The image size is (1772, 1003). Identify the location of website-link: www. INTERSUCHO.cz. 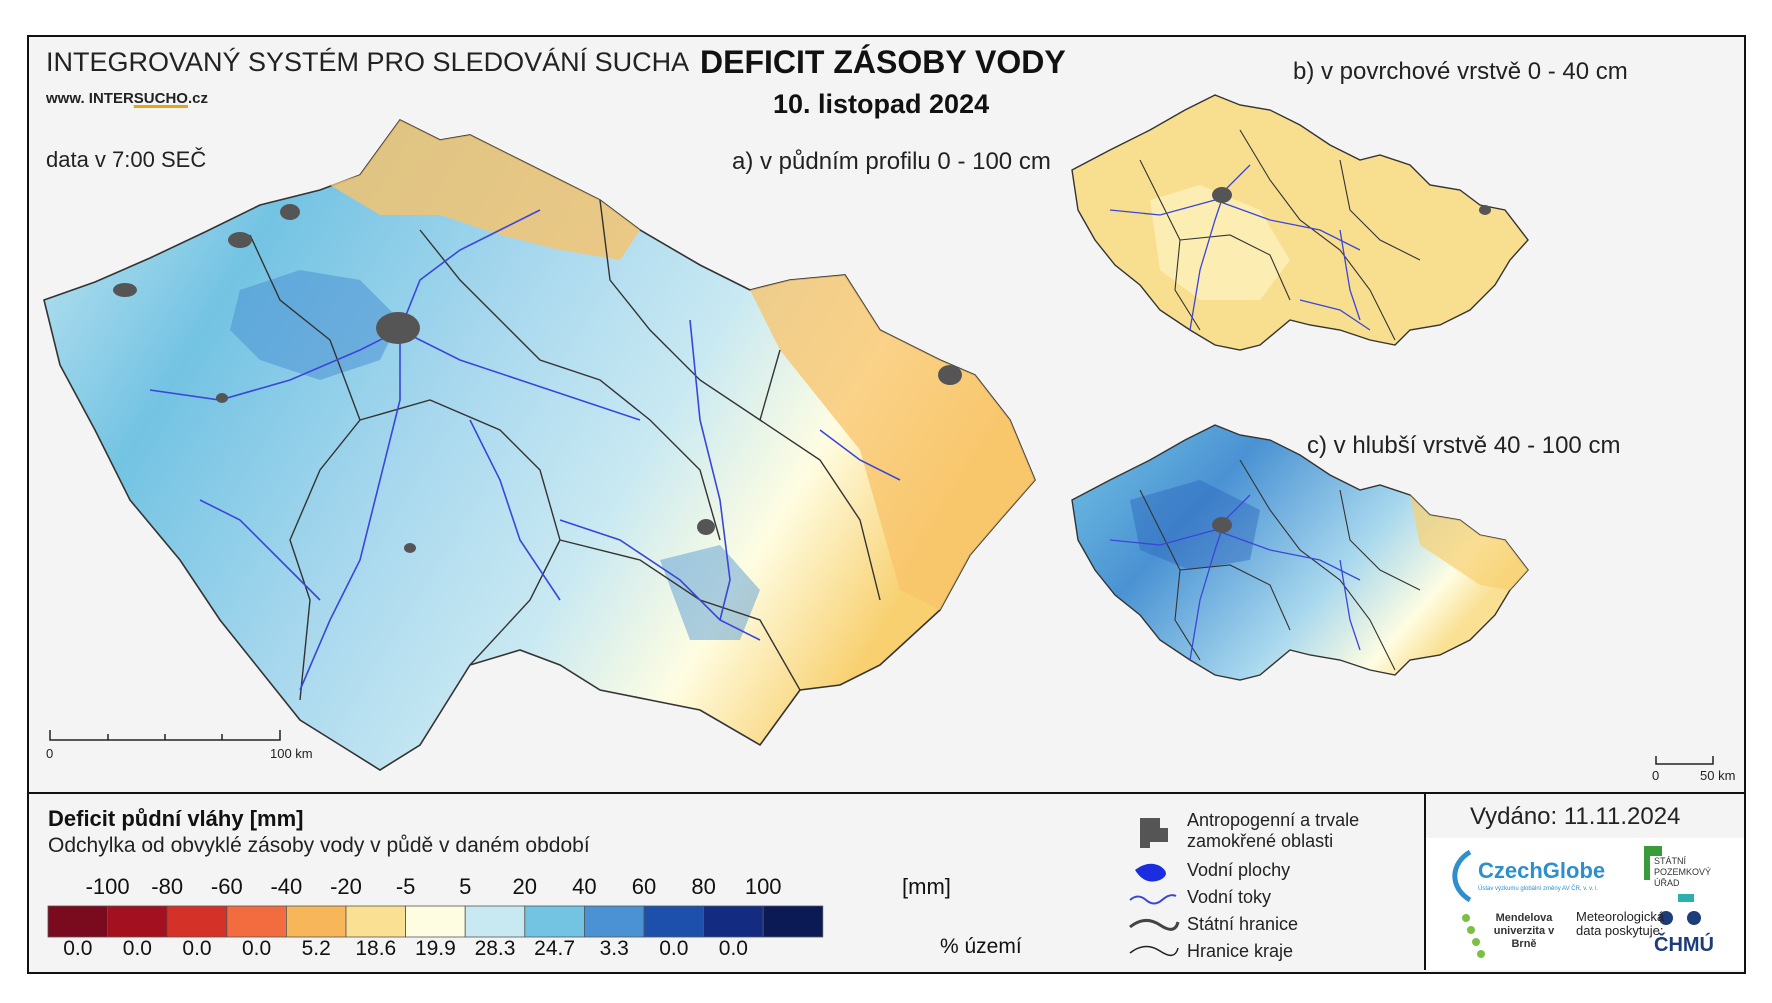
(127, 98).